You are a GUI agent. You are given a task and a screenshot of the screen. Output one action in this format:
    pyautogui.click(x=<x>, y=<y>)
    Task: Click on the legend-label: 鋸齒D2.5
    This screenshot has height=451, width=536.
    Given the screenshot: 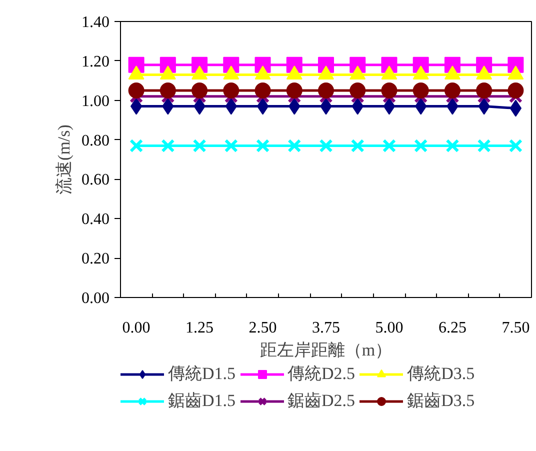 What is the action you would take?
    pyautogui.click(x=322, y=401)
    